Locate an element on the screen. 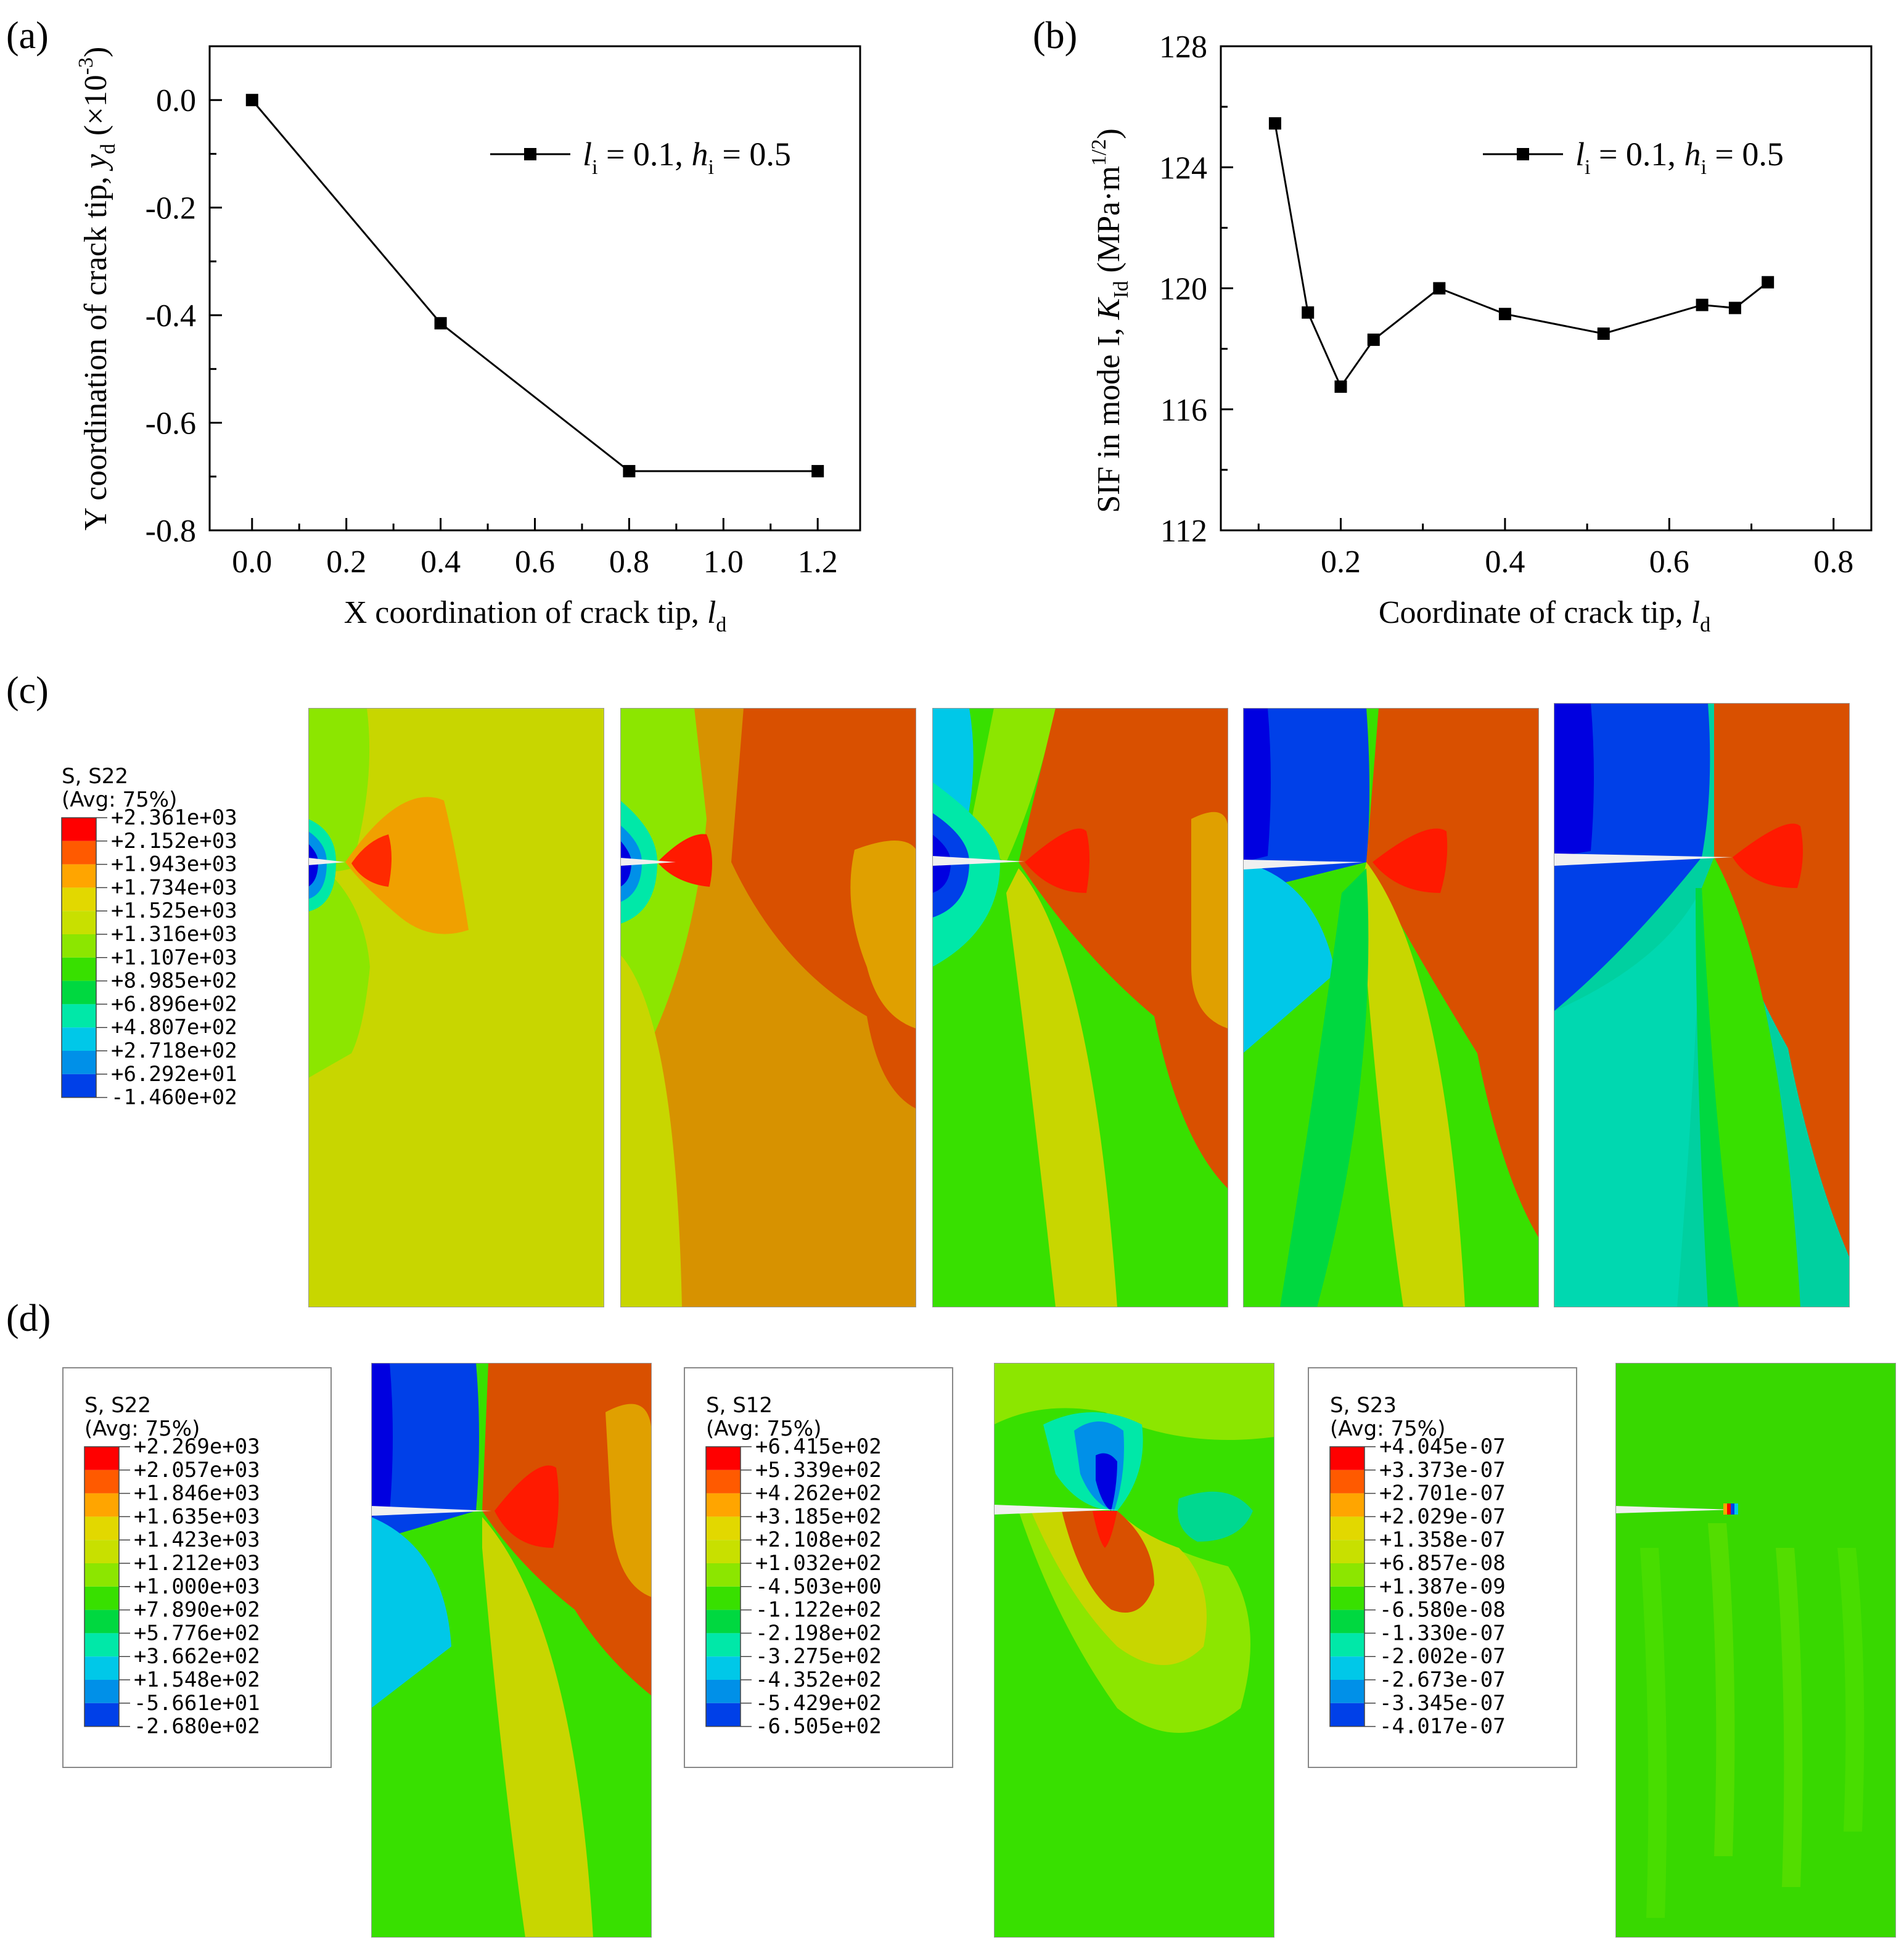 The width and height of the screenshot is (1904, 1945). legend-value: +1.525e+03 is located at coordinates (174, 910).